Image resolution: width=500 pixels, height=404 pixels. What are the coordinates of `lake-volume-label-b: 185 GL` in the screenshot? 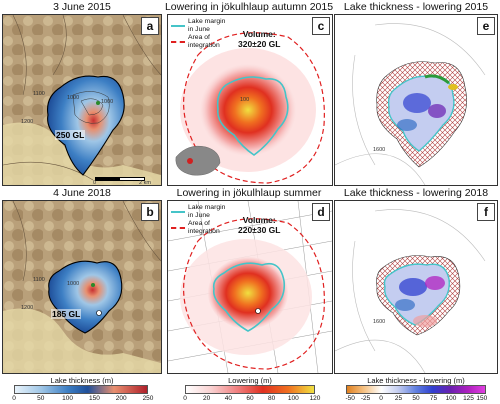 It's located at (66, 314).